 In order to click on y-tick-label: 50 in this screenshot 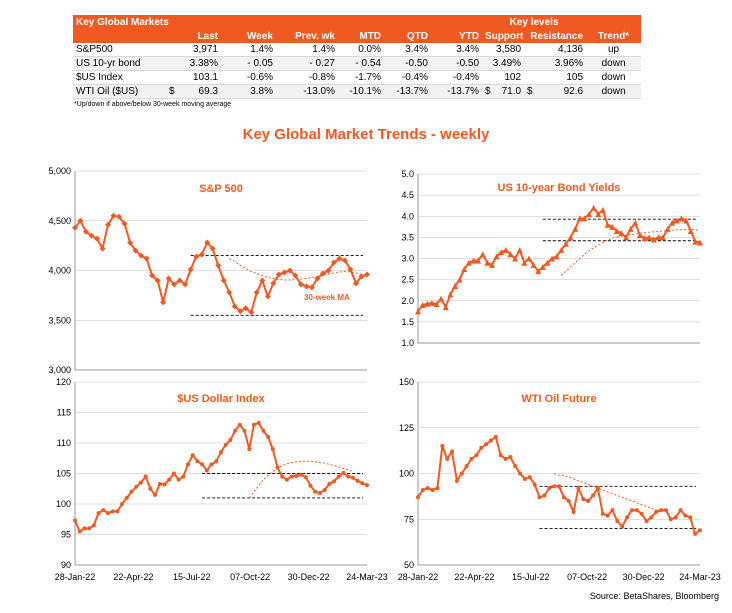, I will do `click(409, 565)`.